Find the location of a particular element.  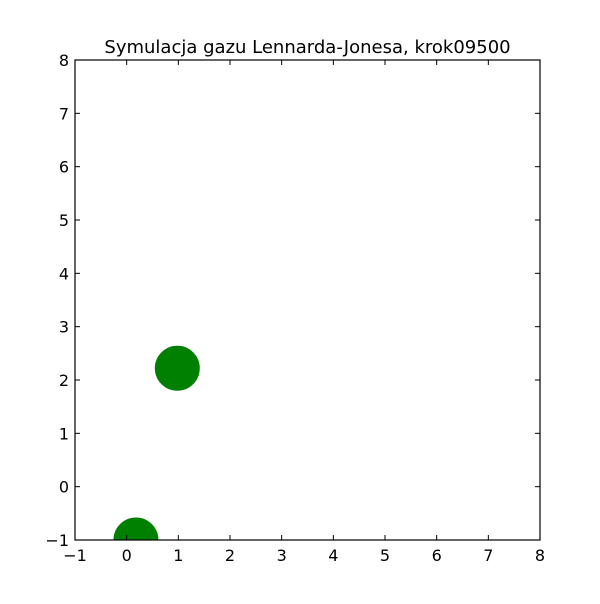

x-tick-label: 3 is located at coordinates (282, 555).